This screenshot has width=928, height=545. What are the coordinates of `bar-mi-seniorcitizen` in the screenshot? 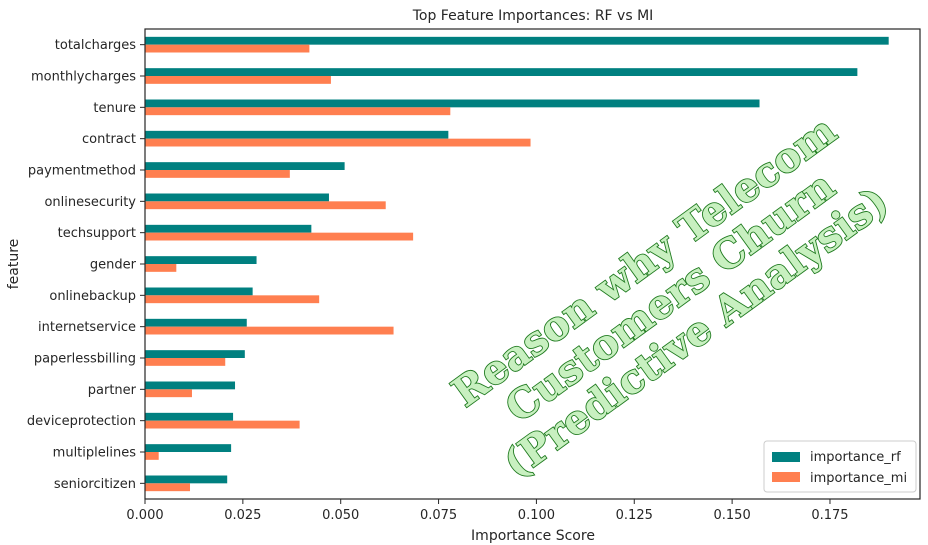 It's located at (168, 487).